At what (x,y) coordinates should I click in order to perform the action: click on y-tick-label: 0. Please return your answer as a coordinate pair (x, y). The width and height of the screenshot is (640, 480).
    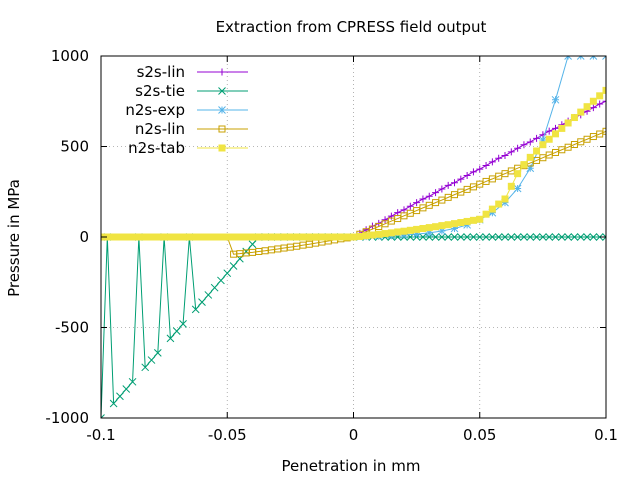
    Looking at the image, I should click on (84, 237).